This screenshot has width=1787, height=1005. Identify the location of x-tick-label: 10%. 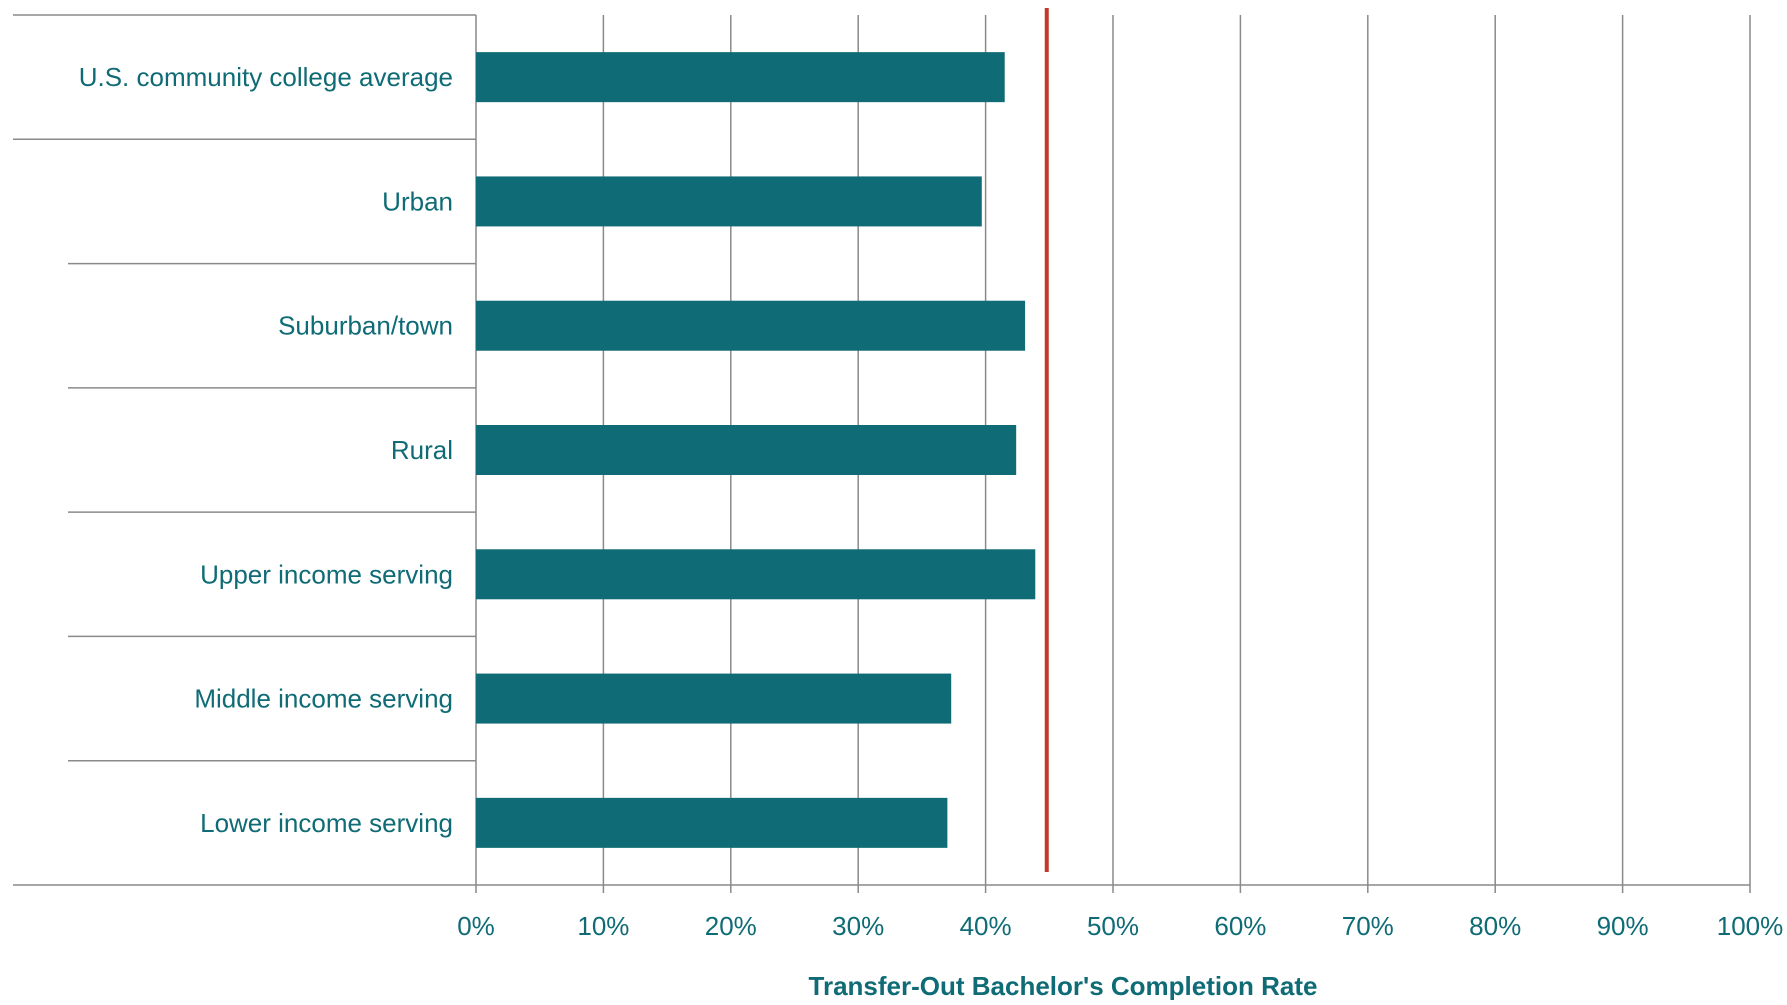
(603, 926).